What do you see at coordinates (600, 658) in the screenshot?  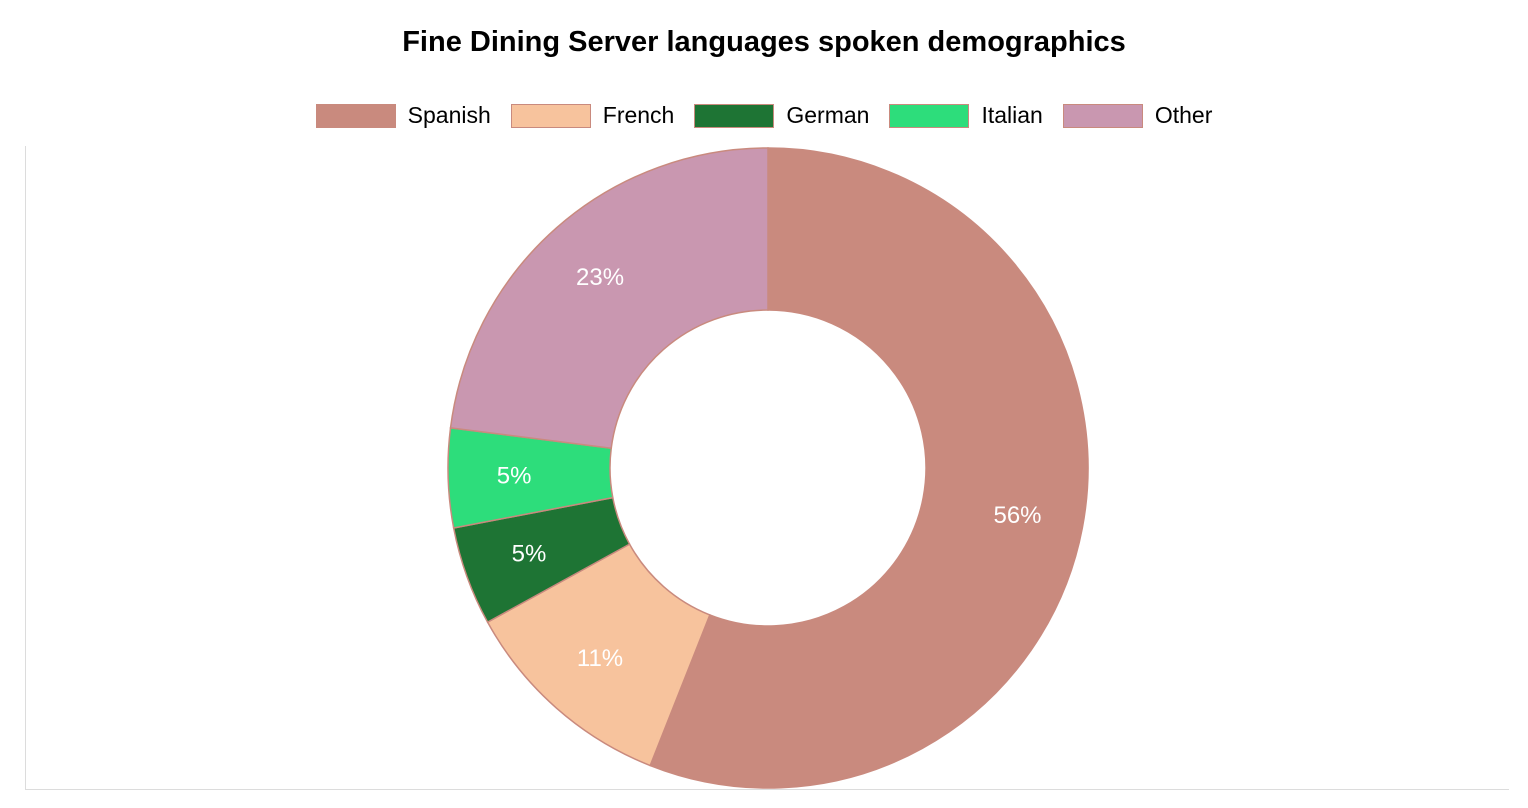 I see `slice-label-french: 11%` at bounding box center [600, 658].